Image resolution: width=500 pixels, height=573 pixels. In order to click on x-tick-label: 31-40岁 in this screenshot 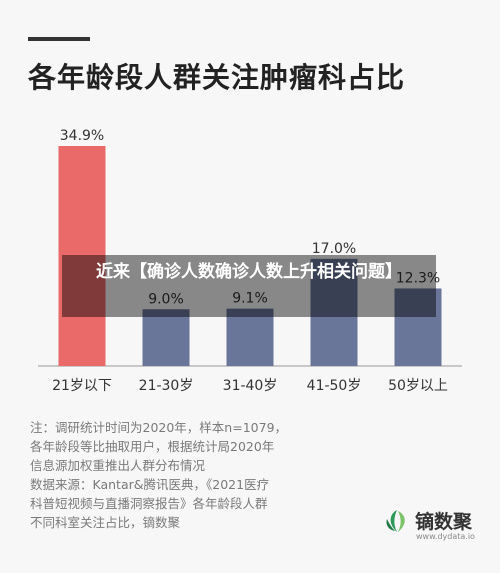, I will do `click(250, 386)`.